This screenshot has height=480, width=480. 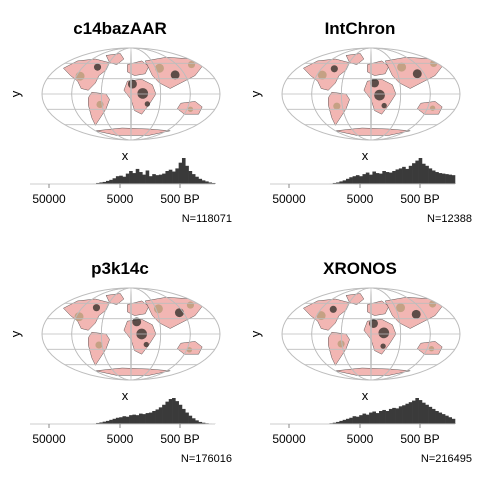 I want to click on sample-count: N=12388, so click(x=449, y=219).